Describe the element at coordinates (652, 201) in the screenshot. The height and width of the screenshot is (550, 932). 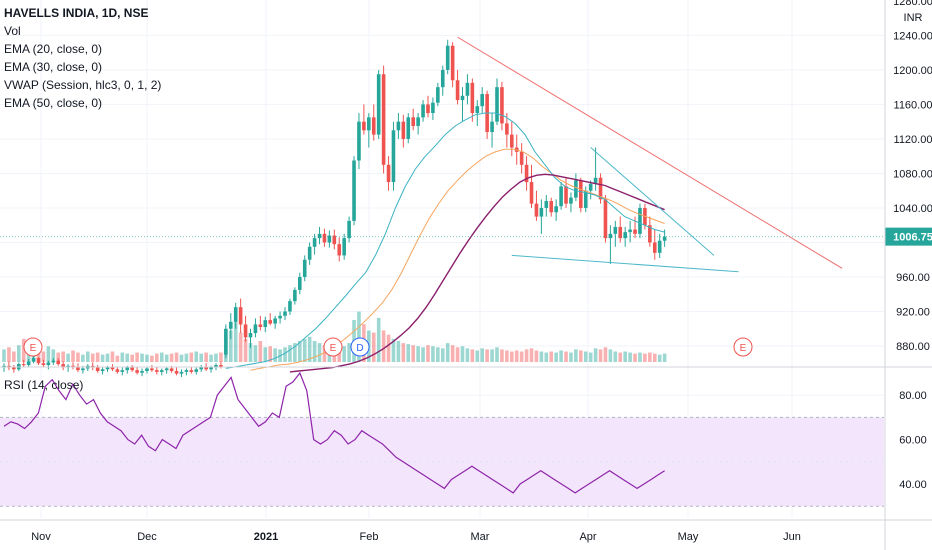
I see `trendline-wedge-upper` at that location.